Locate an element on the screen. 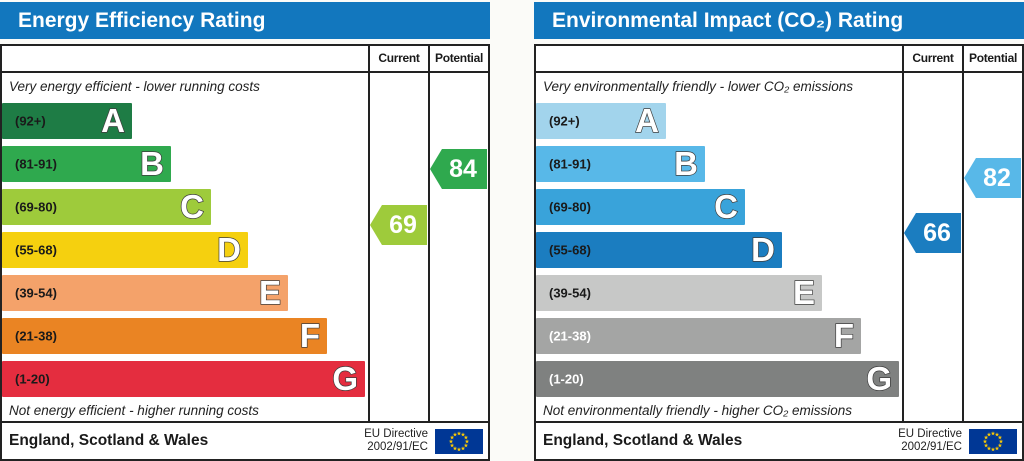  panel-title: Energy Efficiency Rating is located at coordinates (245, 20).